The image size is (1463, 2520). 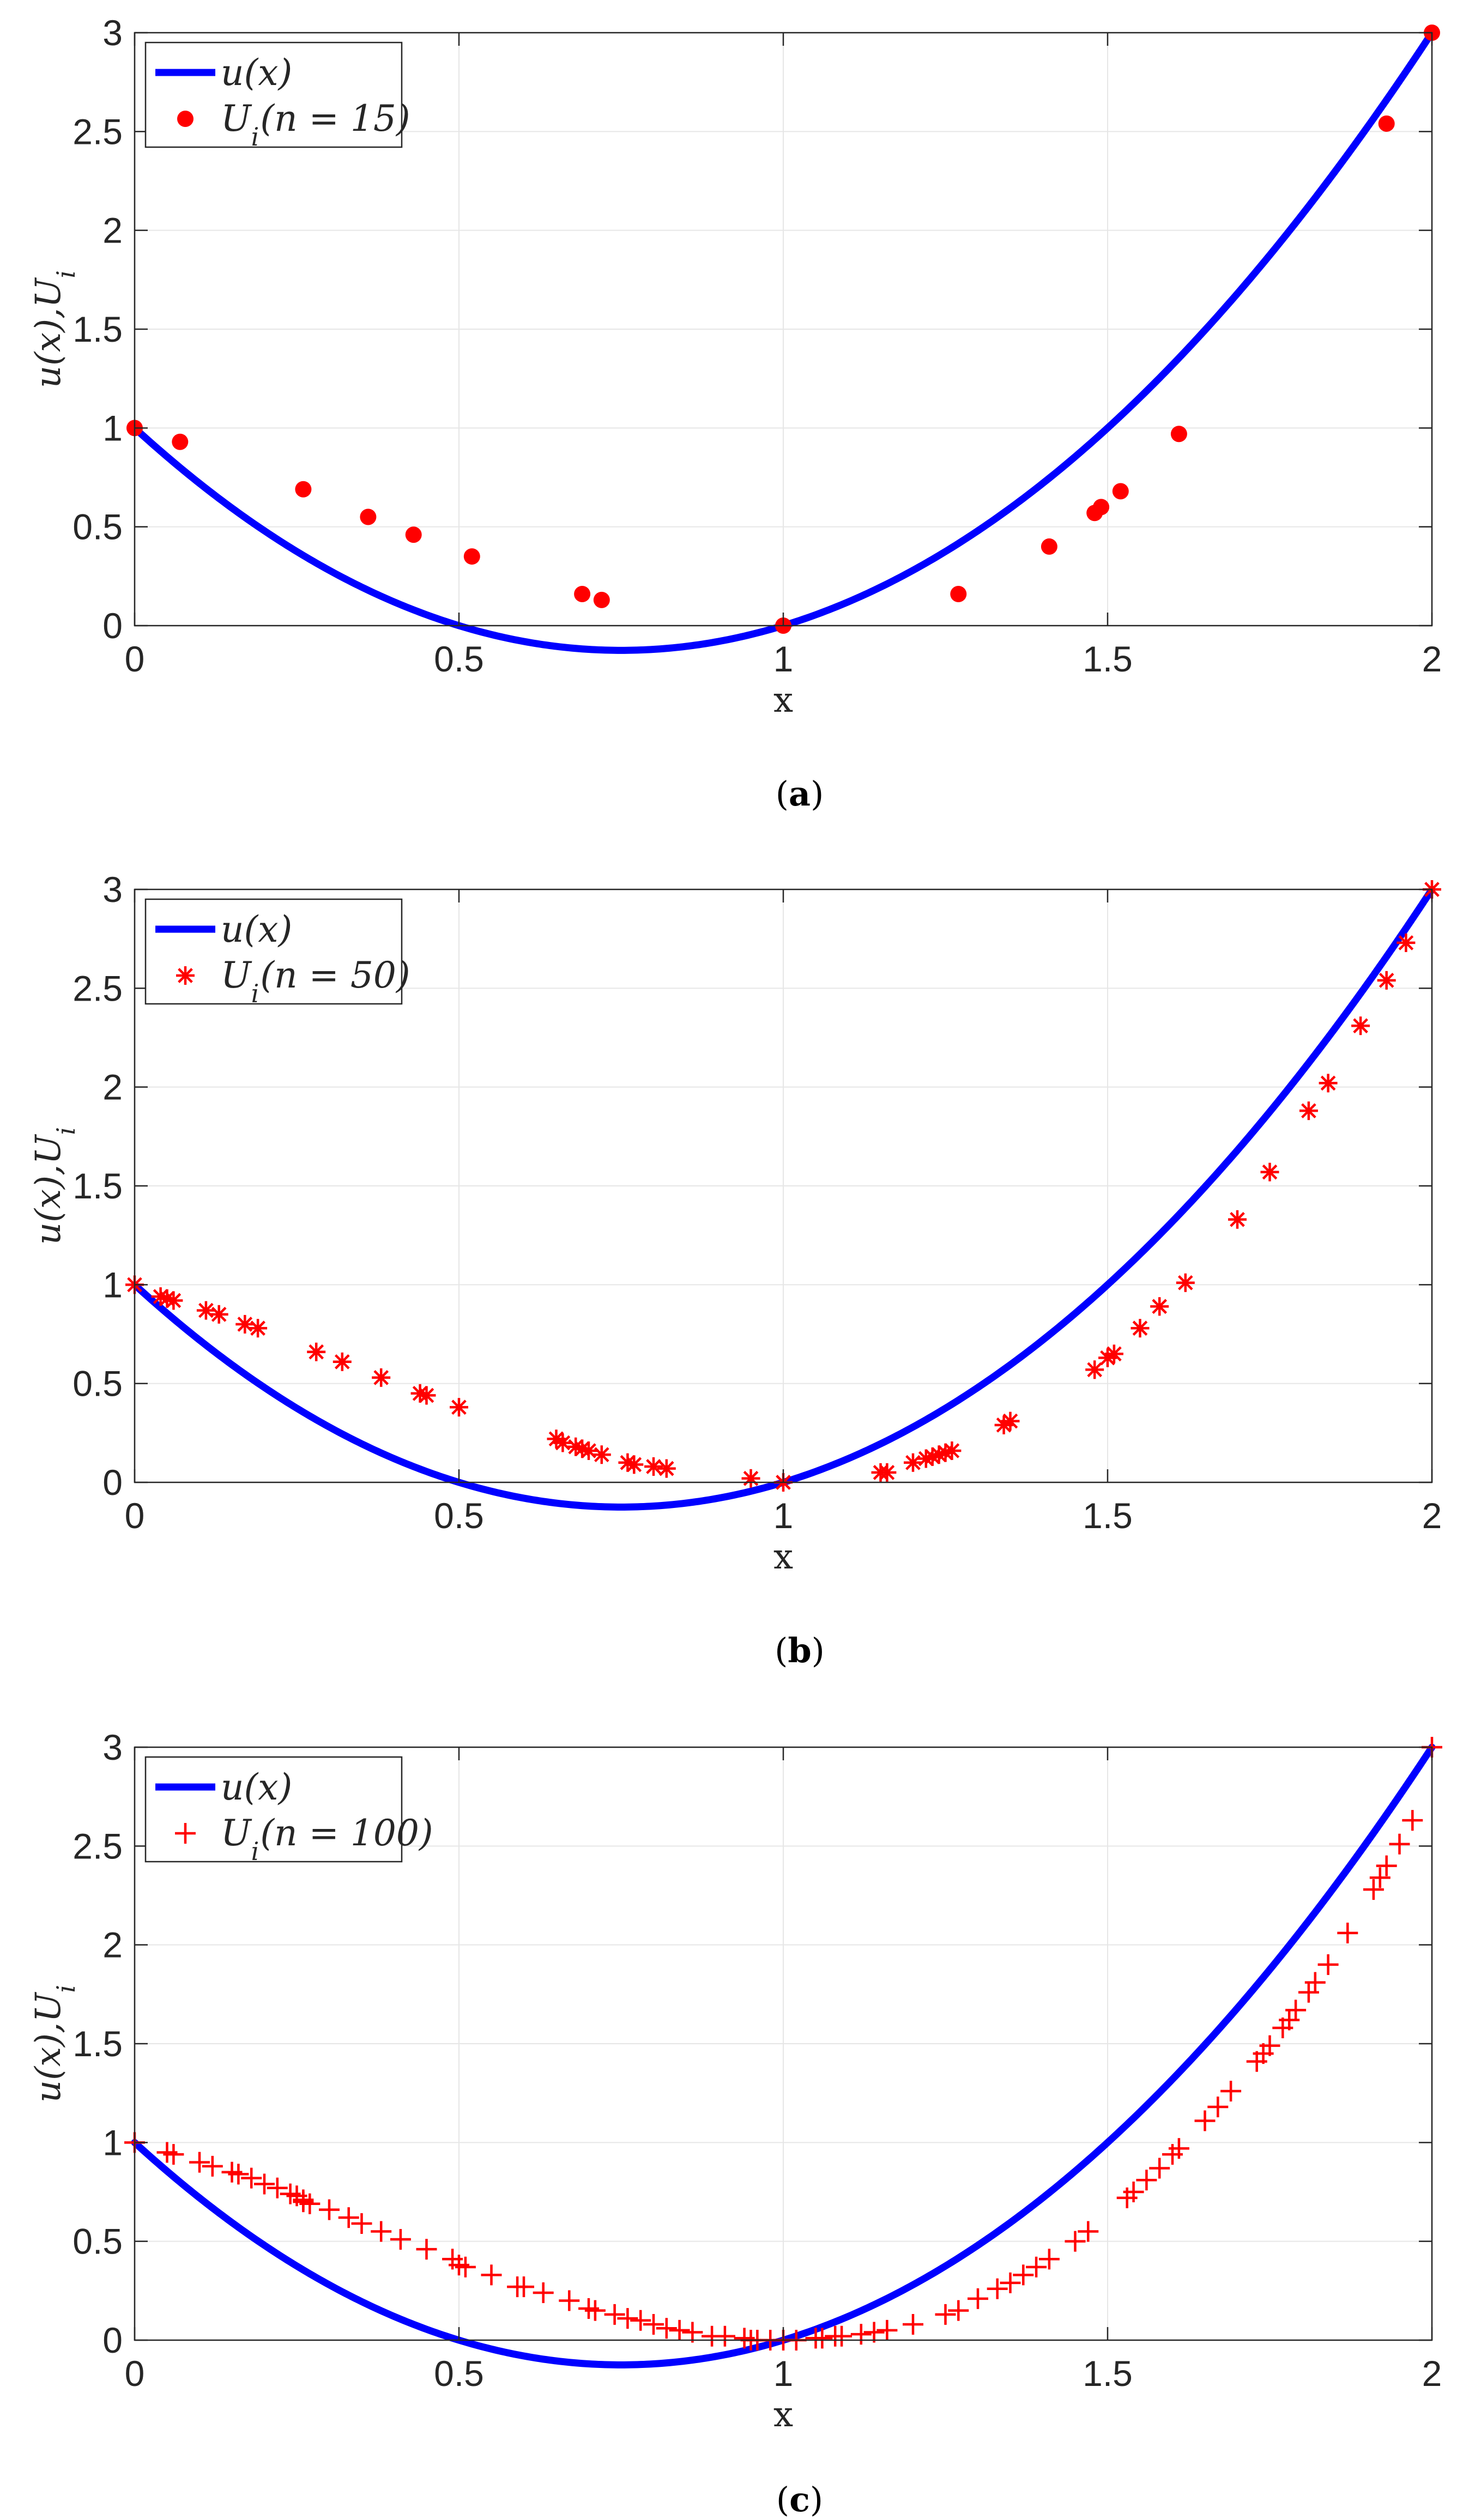 What do you see at coordinates (256, 929) in the screenshot?
I see `legend-entry-u: u(x)` at bounding box center [256, 929].